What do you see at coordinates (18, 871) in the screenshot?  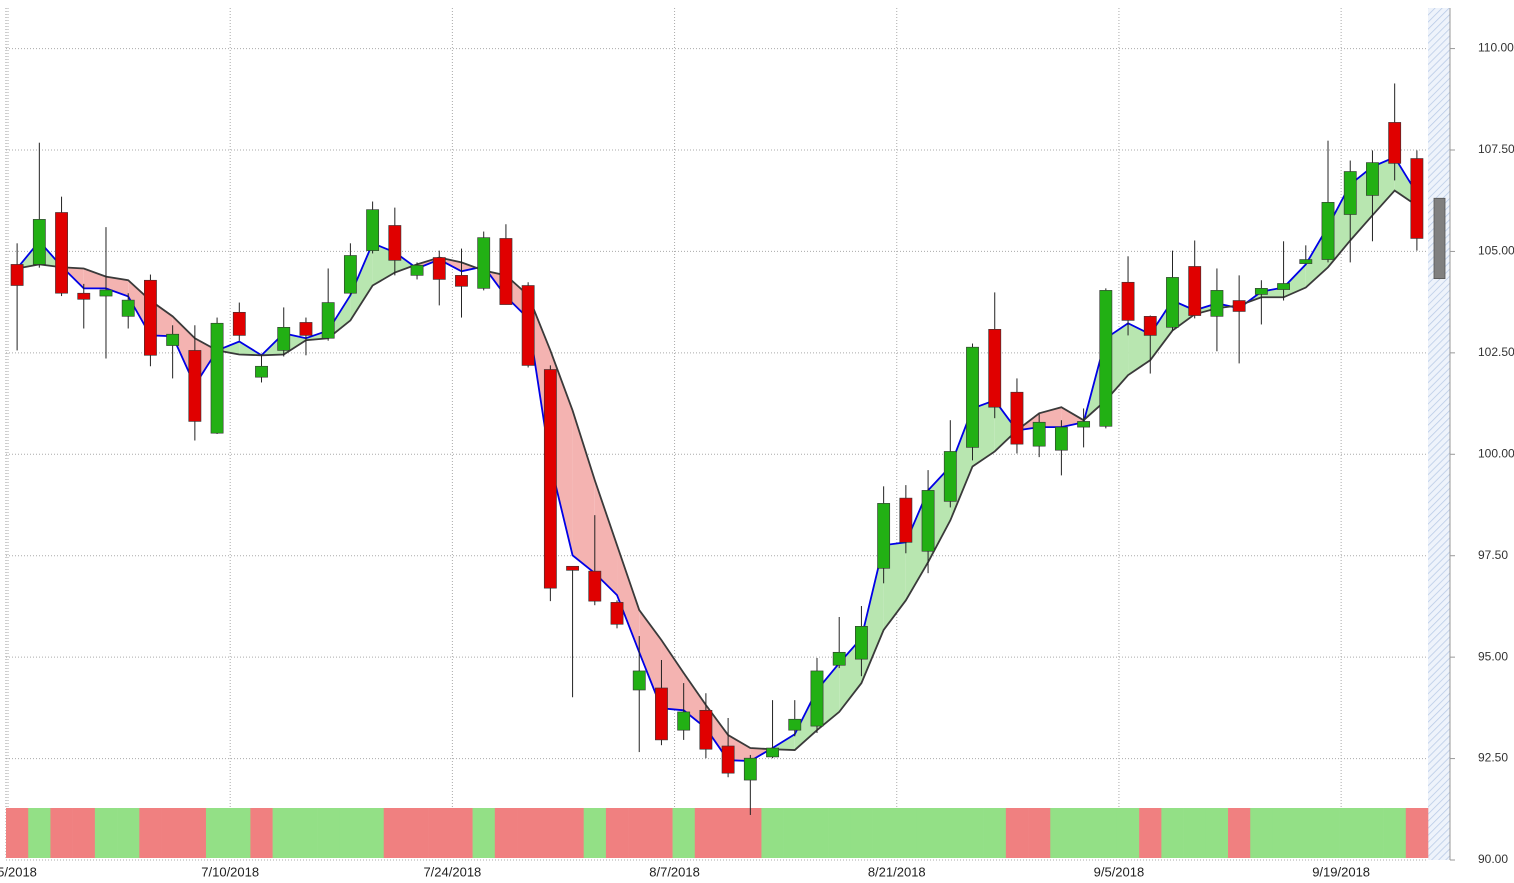 I see `x-tick-label: 6/25/2018` at bounding box center [18, 871].